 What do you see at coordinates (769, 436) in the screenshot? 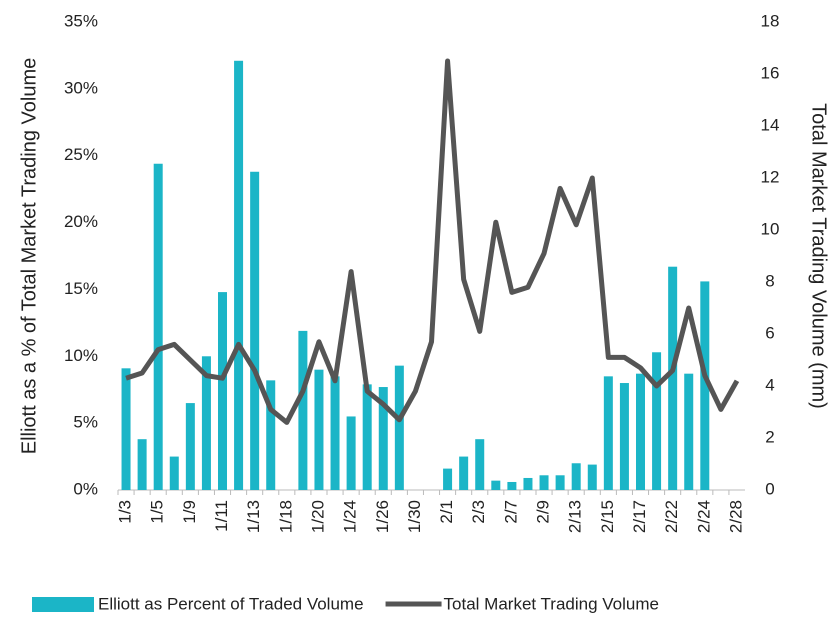
I see `y2-tick-label: 2` at bounding box center [769, 436].